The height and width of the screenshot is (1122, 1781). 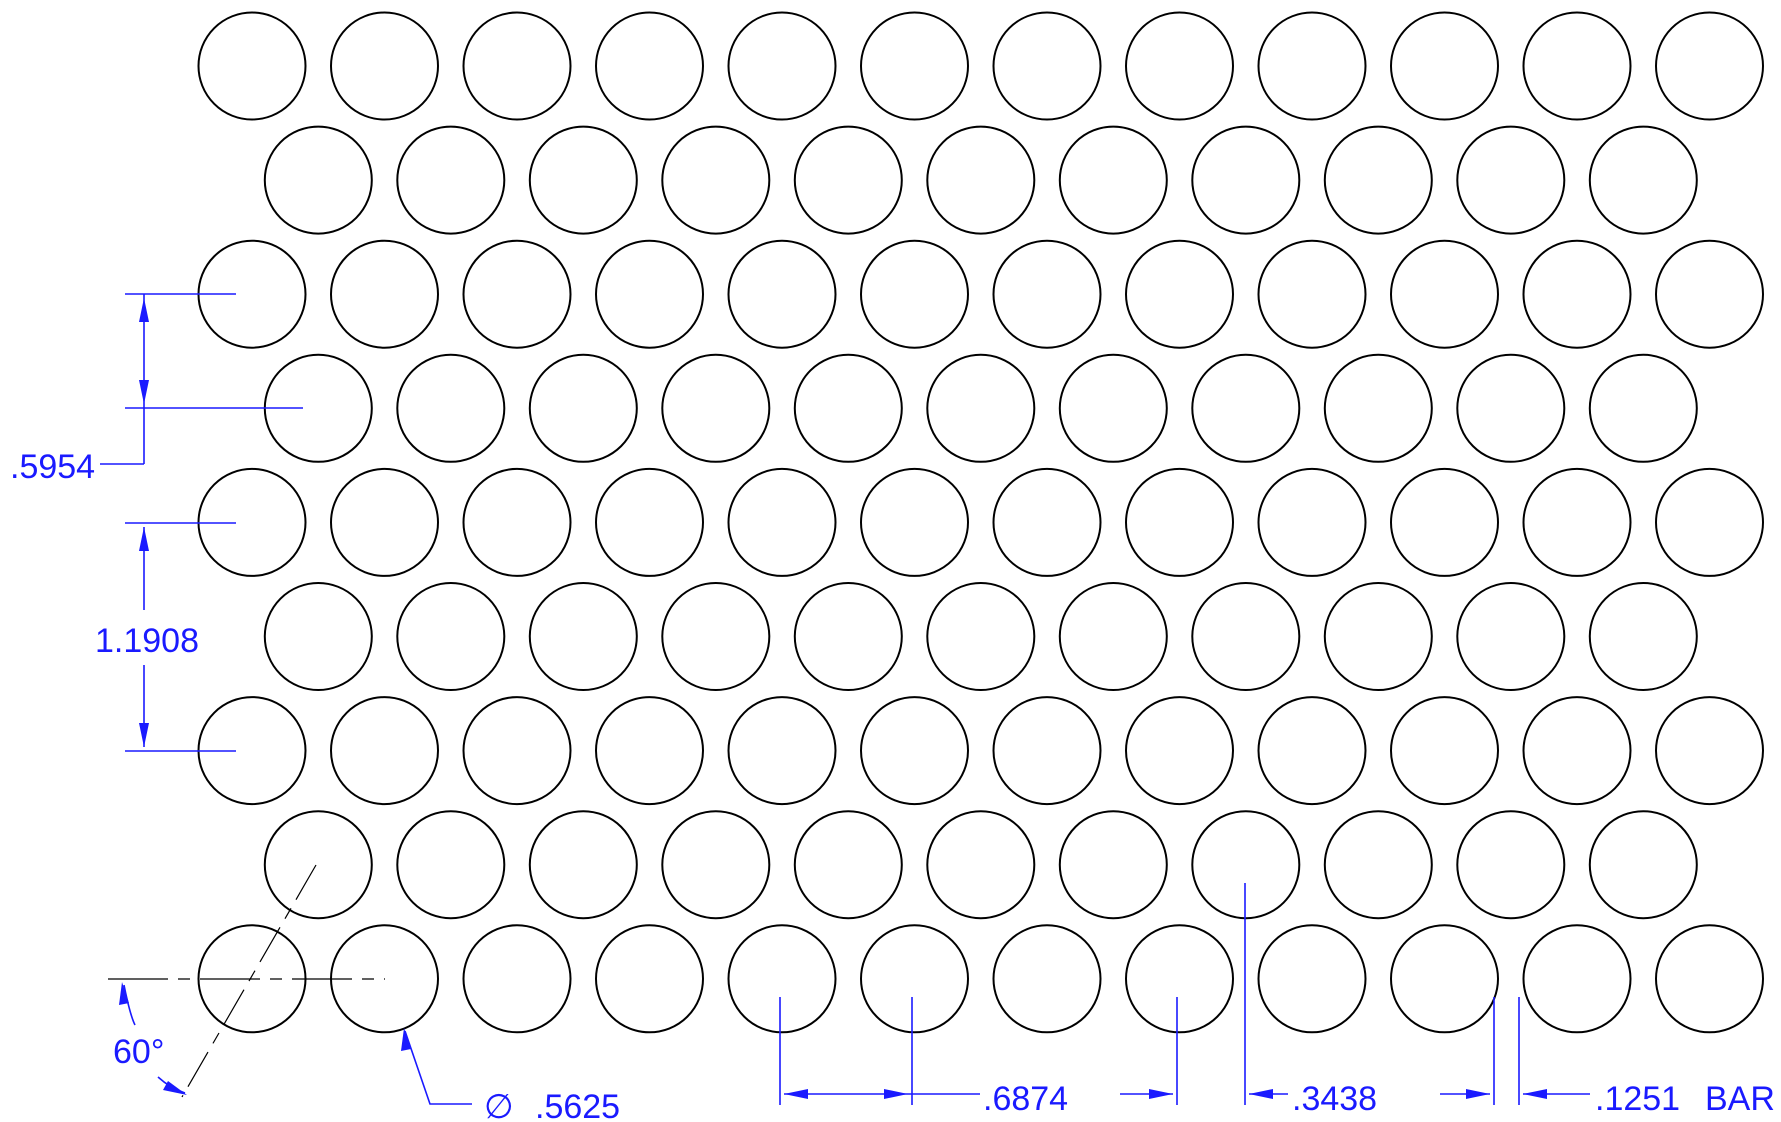 I want to click on row-pitch-half-label: .5954, so click(x=52, y=467).